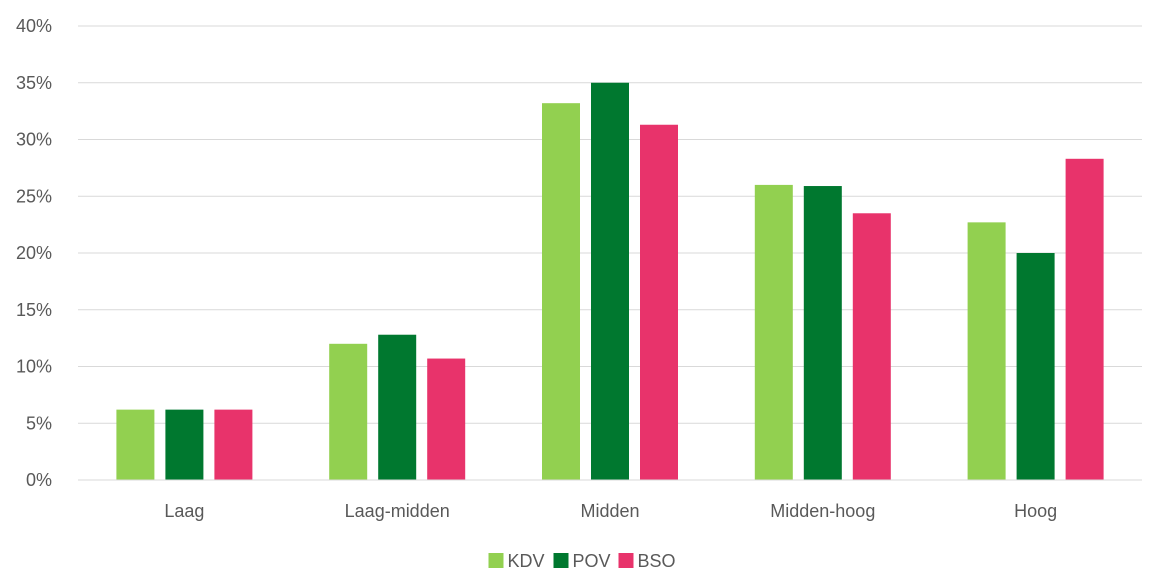 This screenshot has height=569, width=1155. What do you see at coordinates (39, 480) in the screenshot?
I see `y-tick-label: 0%` at bounding box center [39, 480].